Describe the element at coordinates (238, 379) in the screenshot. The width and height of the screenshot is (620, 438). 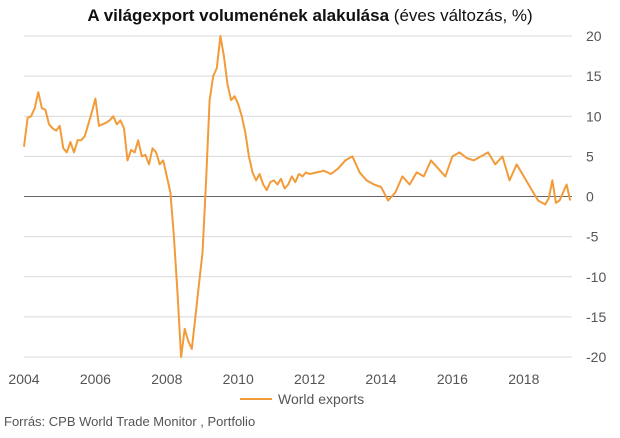
I see `x-tick-label: 2010` at that location.